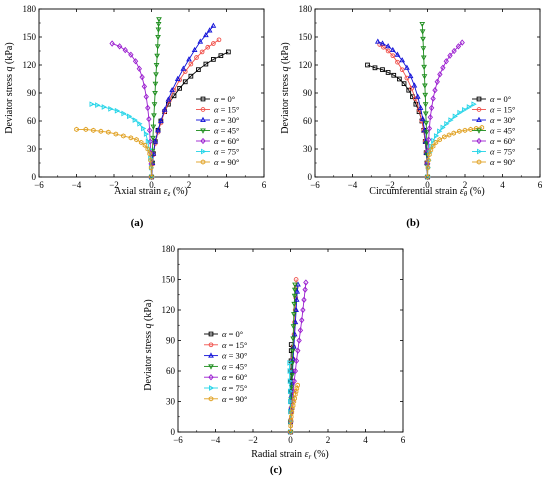 The height and width of the screenshot is (481, 550). I want to click on panel-b-legend-label: α = 30°, so click(502, 120).